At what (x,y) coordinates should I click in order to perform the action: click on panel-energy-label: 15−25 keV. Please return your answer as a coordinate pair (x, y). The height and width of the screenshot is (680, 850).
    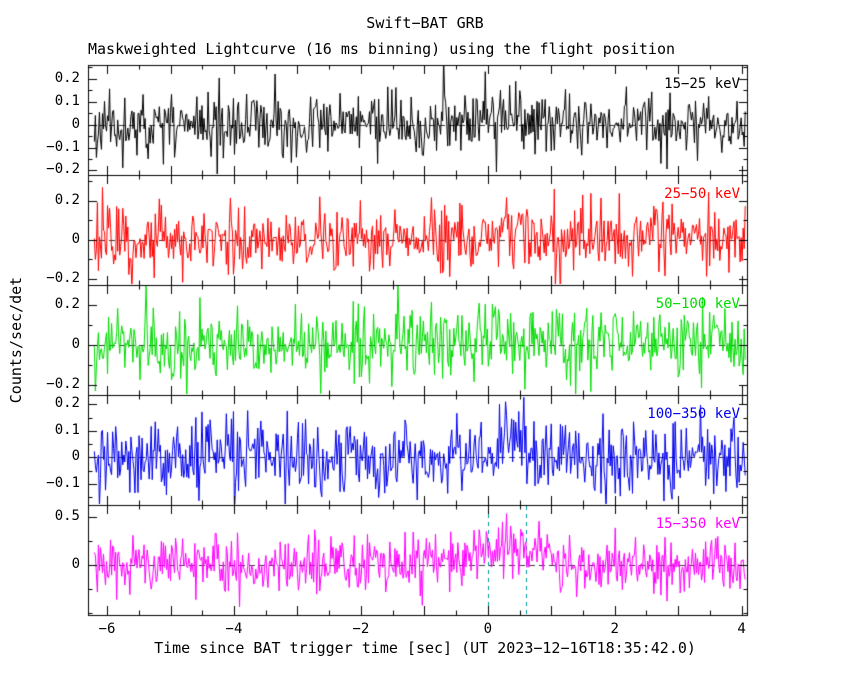
    Looking at the image, I should click on (702, 84).